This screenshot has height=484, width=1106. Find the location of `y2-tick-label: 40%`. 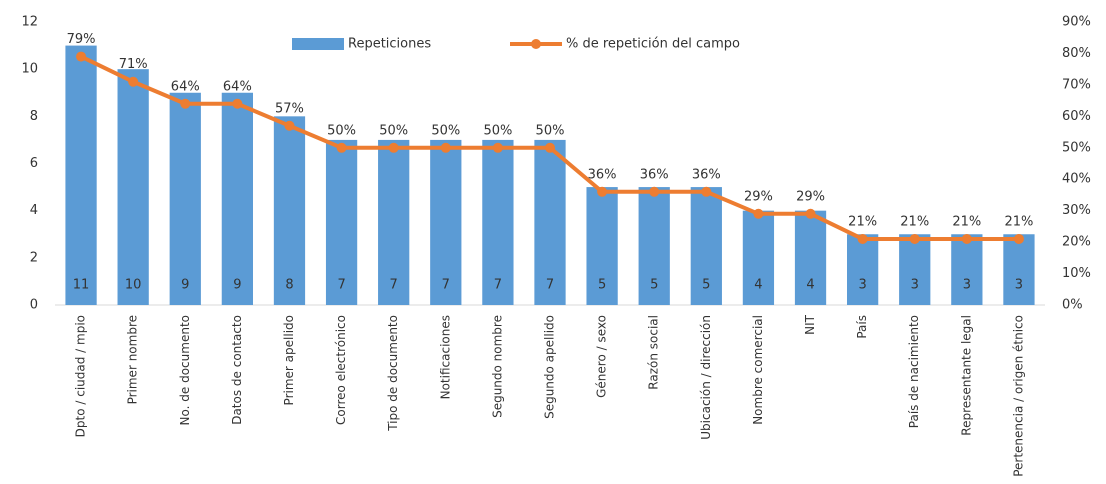

y2-tick-label: 40% is located at coordinates (1076, 179).